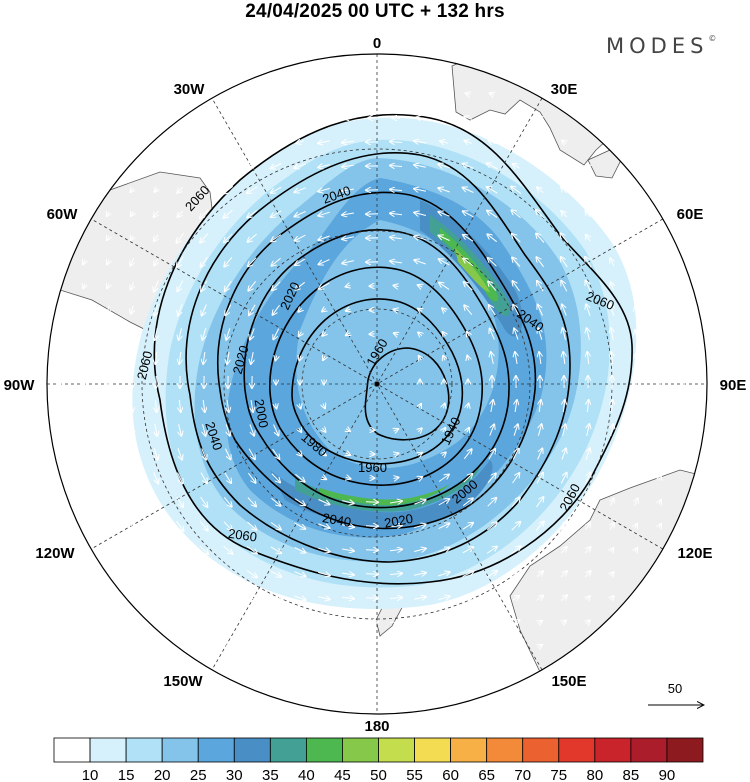 Image resolution: width=750 pixels, height=782 pixels. What do you see at coordinates (306, 774) in the screenshot?
I see `colorbar-tick-label: 40` at bounding box center [306, 774].